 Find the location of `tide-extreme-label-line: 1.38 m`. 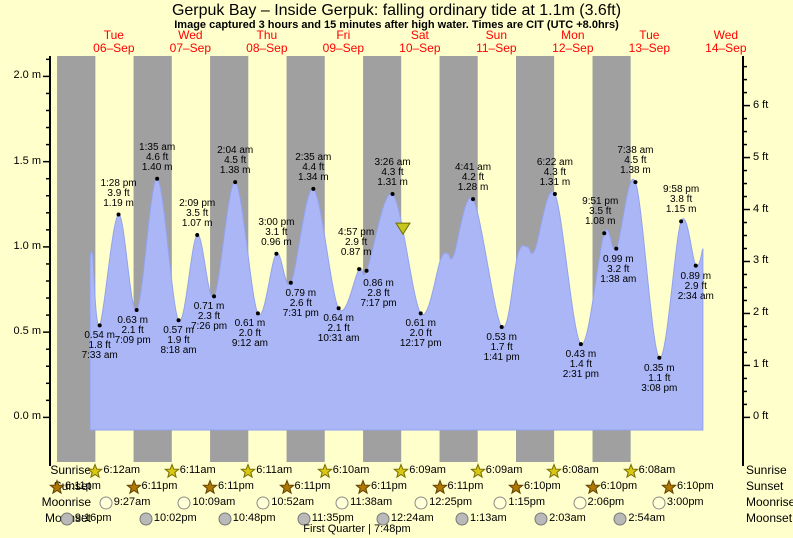

tide-extreme-label-line: 1.38 m is located at coordinates (235, 171).